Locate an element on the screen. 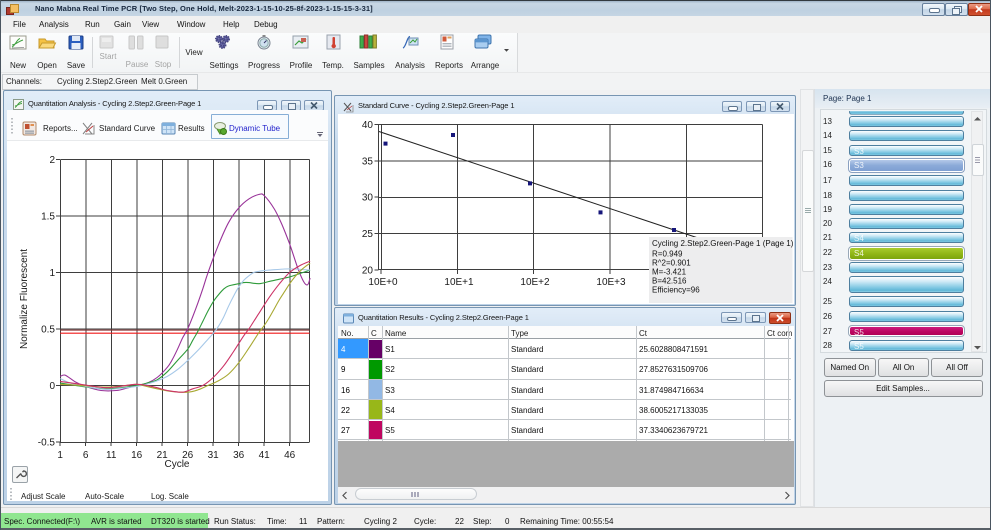  svg-text: 0 is located at coordinates (52, 386).